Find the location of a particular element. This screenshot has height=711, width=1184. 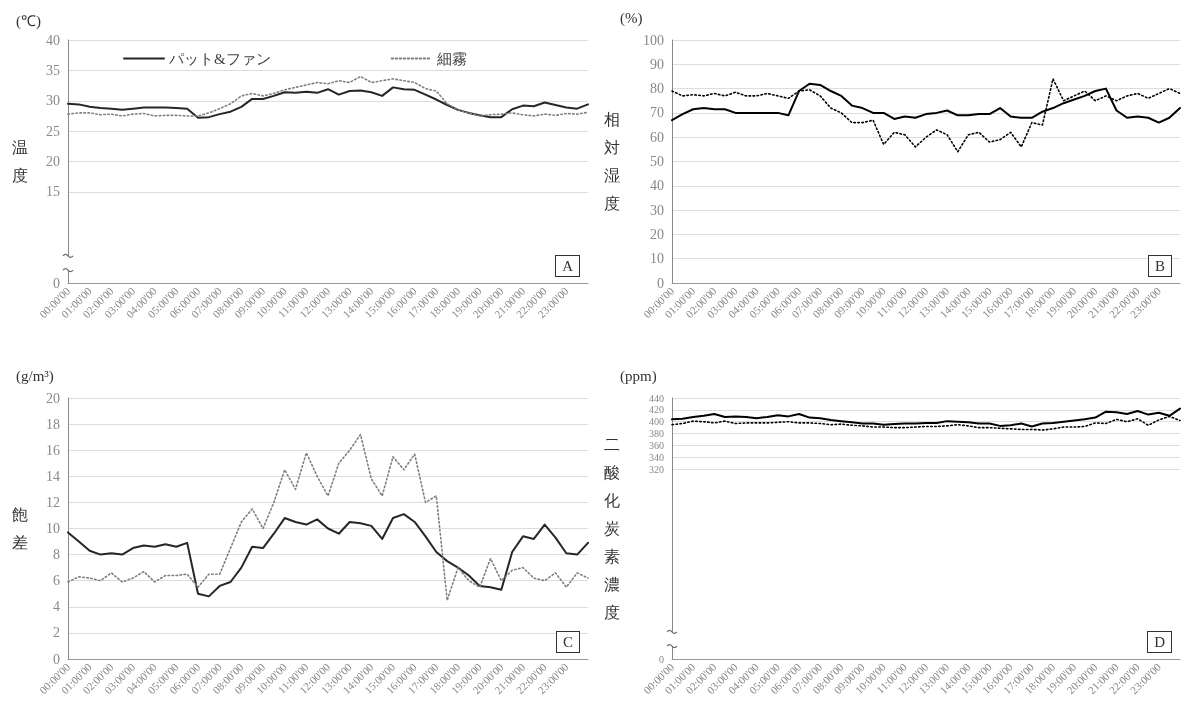

y-tick-label: 18 is located at coordinates (53, 424).